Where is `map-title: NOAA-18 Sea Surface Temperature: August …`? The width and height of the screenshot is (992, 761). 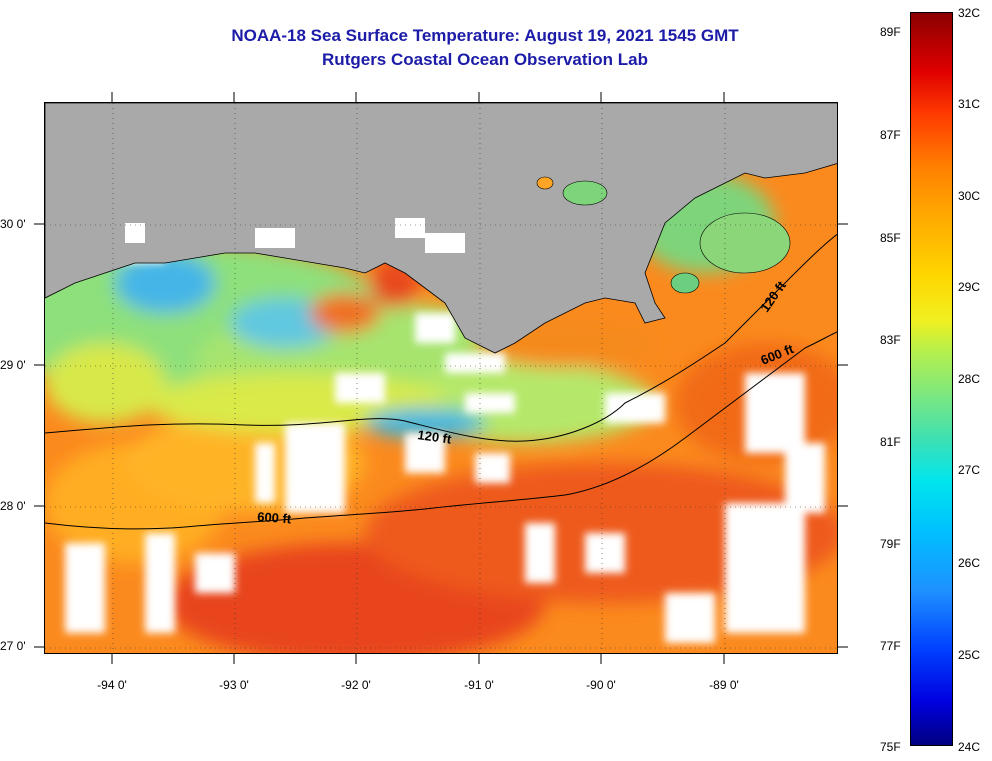
map-title: NOAA-18 Sea Surface Temperature: August … is located at coordinates (485, 35).